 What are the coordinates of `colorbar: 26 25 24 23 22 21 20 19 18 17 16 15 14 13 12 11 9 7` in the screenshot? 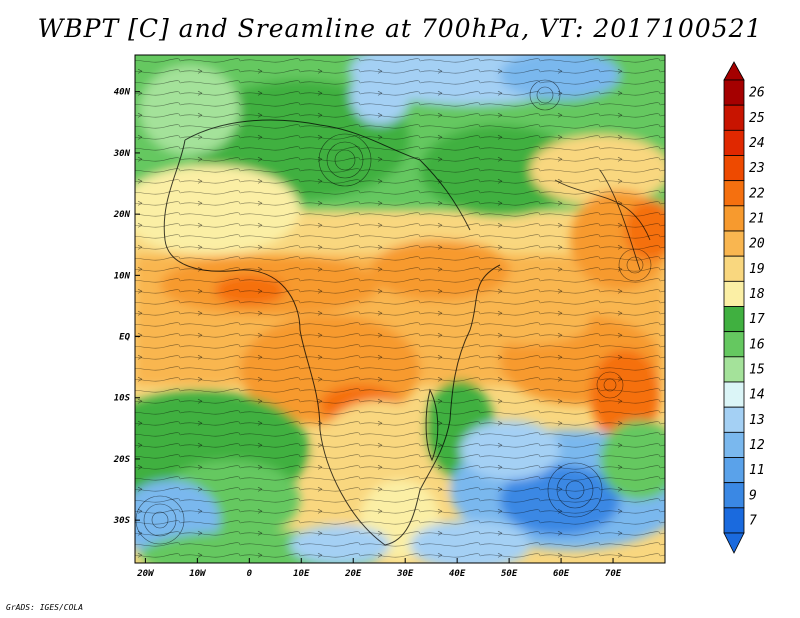 It's located at (744, 307).